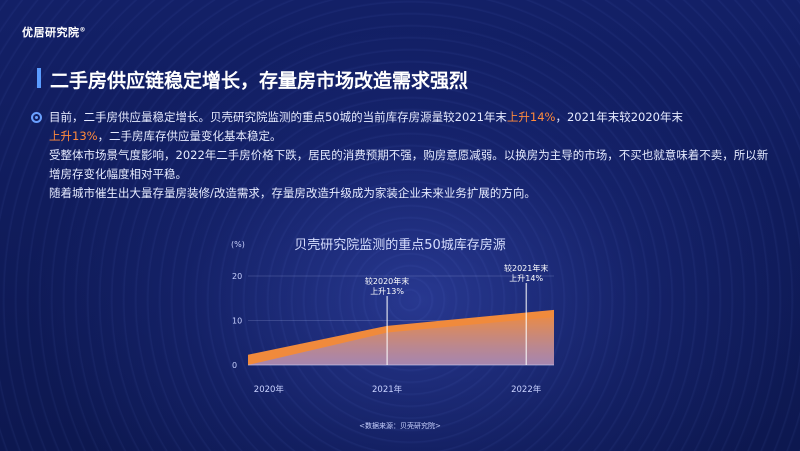 This screenshot has width=800, height=451. I want to click on brand-mark: ®, so click(82, 30).